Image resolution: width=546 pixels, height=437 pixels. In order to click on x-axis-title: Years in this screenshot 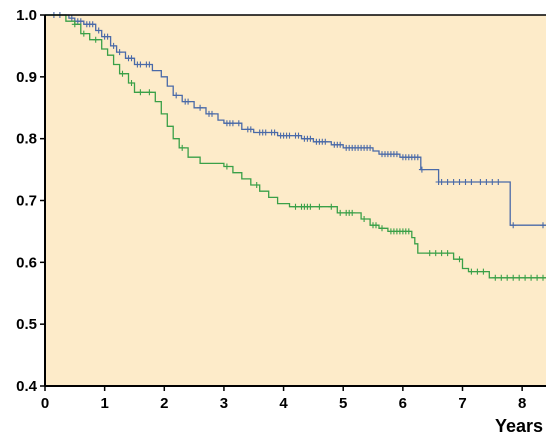, I will do `click(519, 426)`.